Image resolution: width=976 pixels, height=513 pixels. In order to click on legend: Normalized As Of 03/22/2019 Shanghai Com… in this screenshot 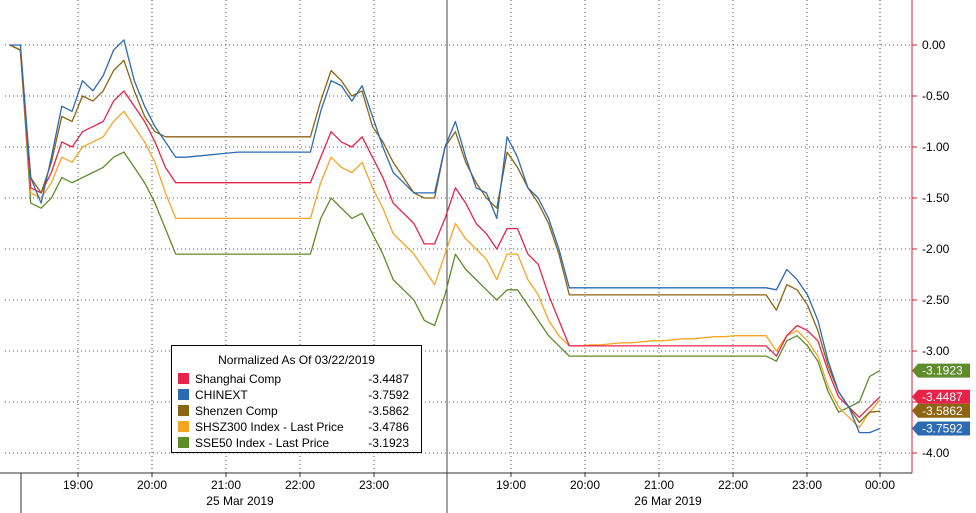, I will do `click(296, 399)`.